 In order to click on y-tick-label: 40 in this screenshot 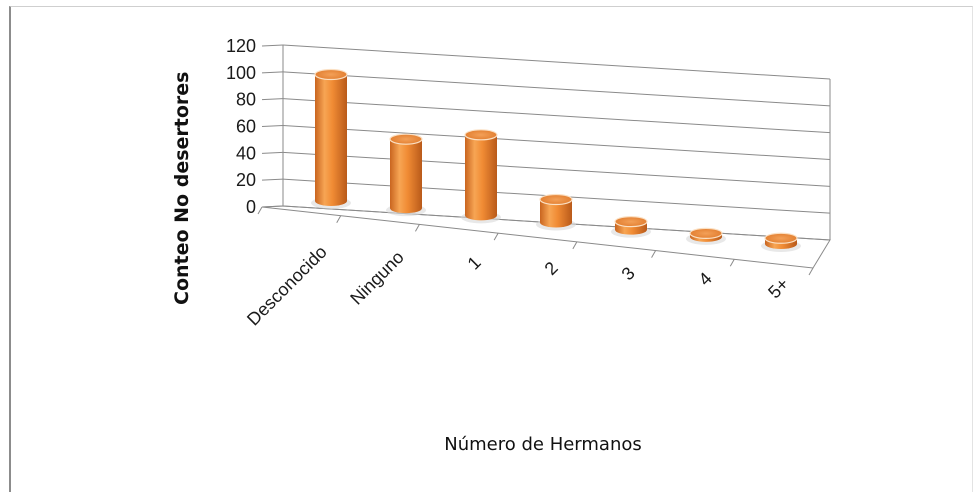, I will do `click(246, 153)`.